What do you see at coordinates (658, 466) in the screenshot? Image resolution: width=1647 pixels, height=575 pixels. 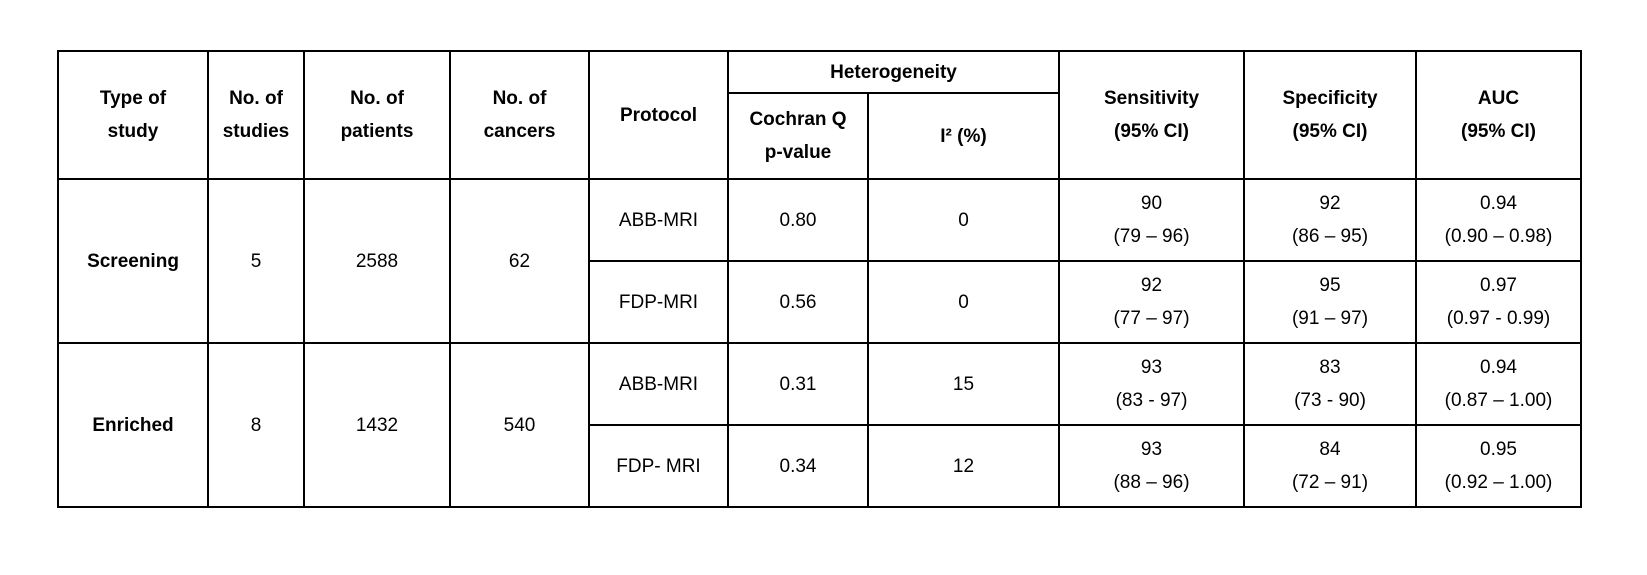 I see `cell-protocol: FDP- MRI` at bounding box center [658, 466].